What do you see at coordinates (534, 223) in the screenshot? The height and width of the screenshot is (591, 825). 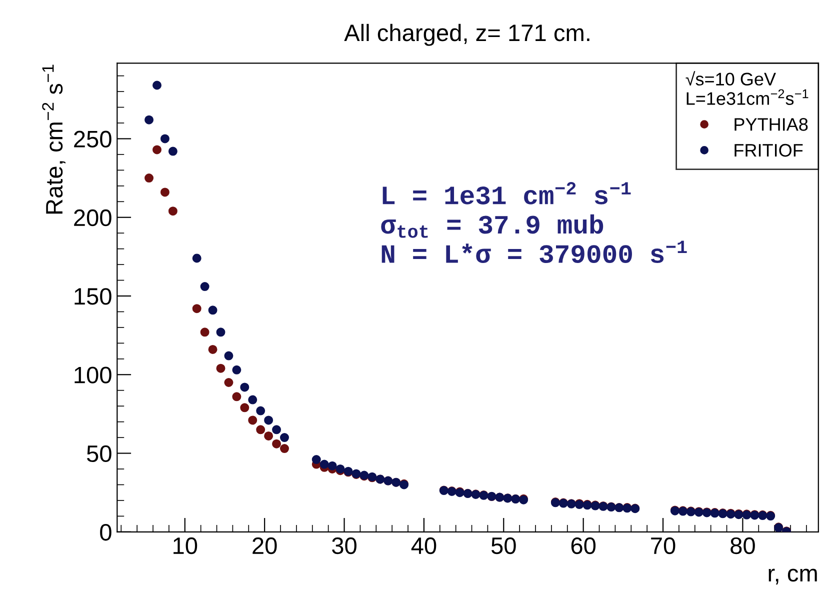 I see `text: L = 1e31 cm$^{−2}$ s$^{−1}$ σ$_{tot}$ = 37.9 mub N = L*σ = 379000 s$^{−1}$` at bounding box center [534, 223].